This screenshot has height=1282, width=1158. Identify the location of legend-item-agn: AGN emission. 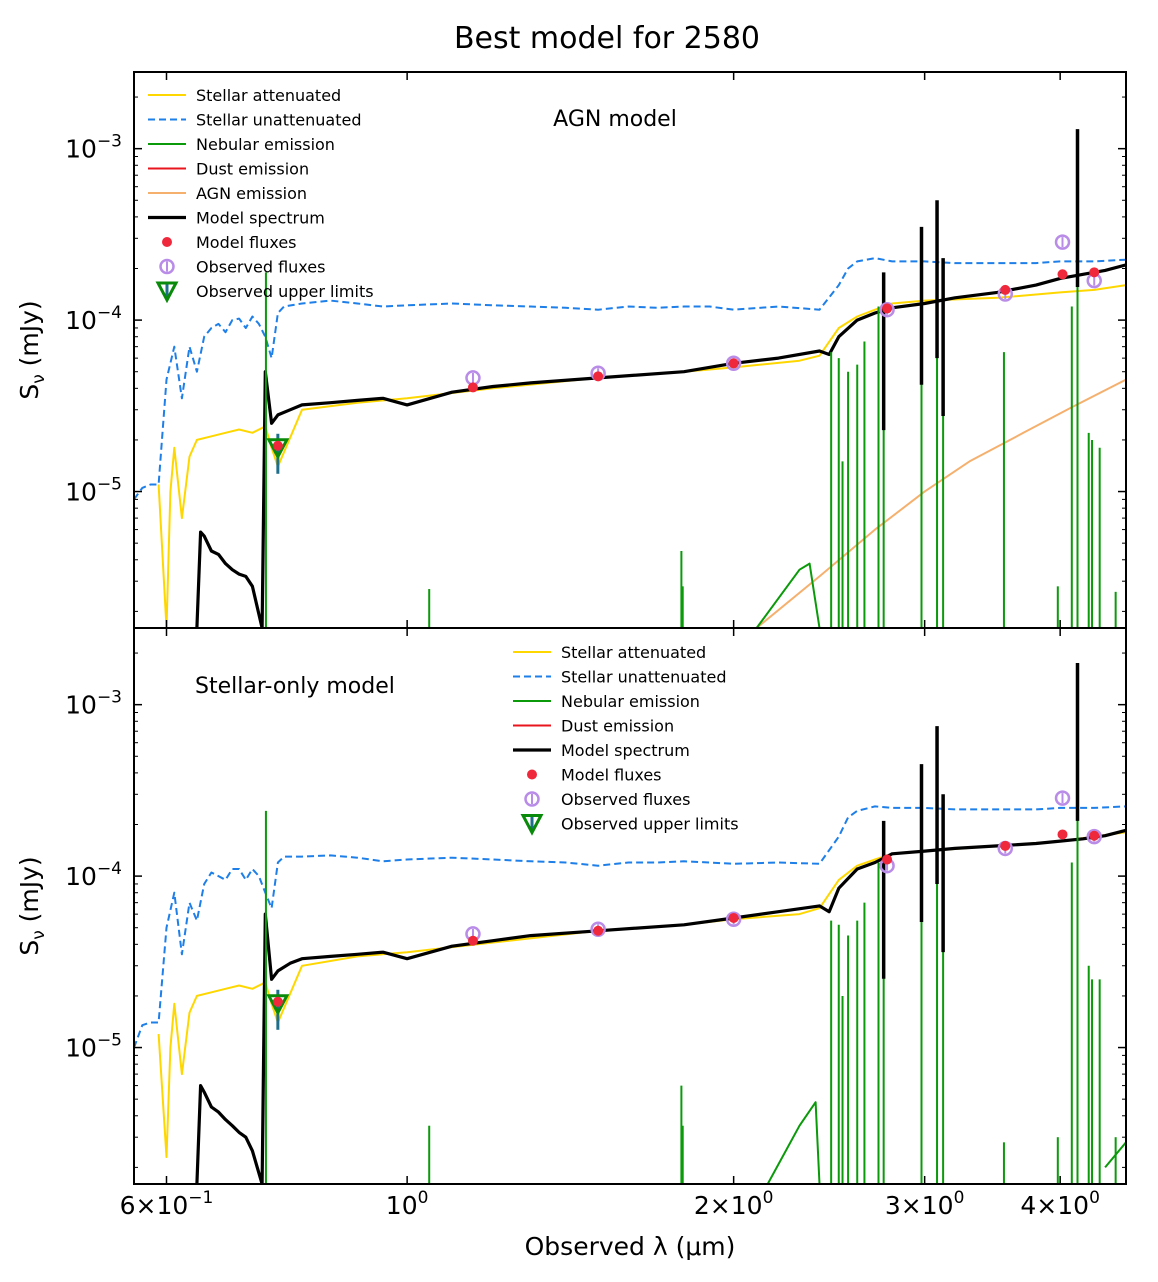
(227, 193).